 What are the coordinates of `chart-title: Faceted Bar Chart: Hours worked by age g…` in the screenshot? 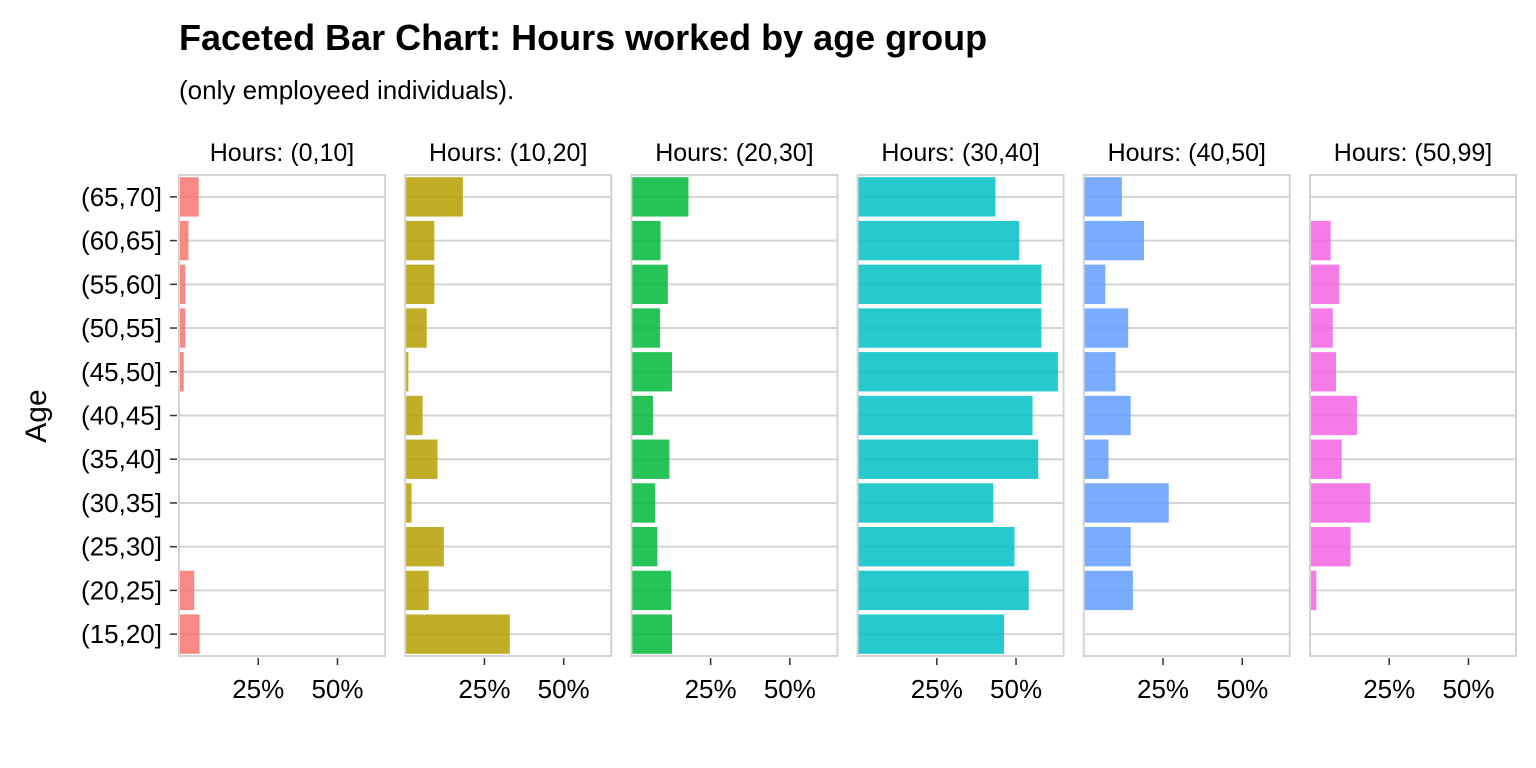 It's located at (583, 37).